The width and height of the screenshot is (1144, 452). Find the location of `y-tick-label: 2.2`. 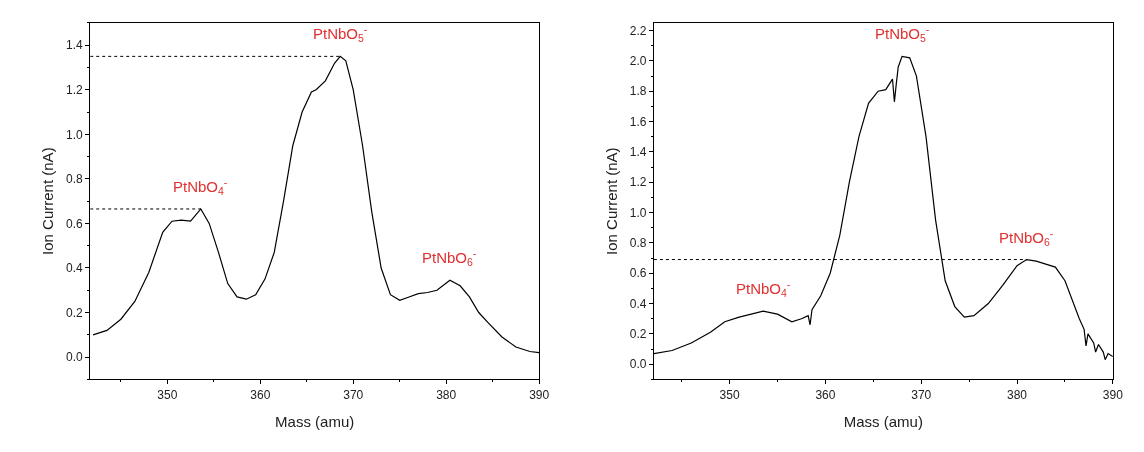

y-tick-label: 2.2 is located at coordinates (638, 30).